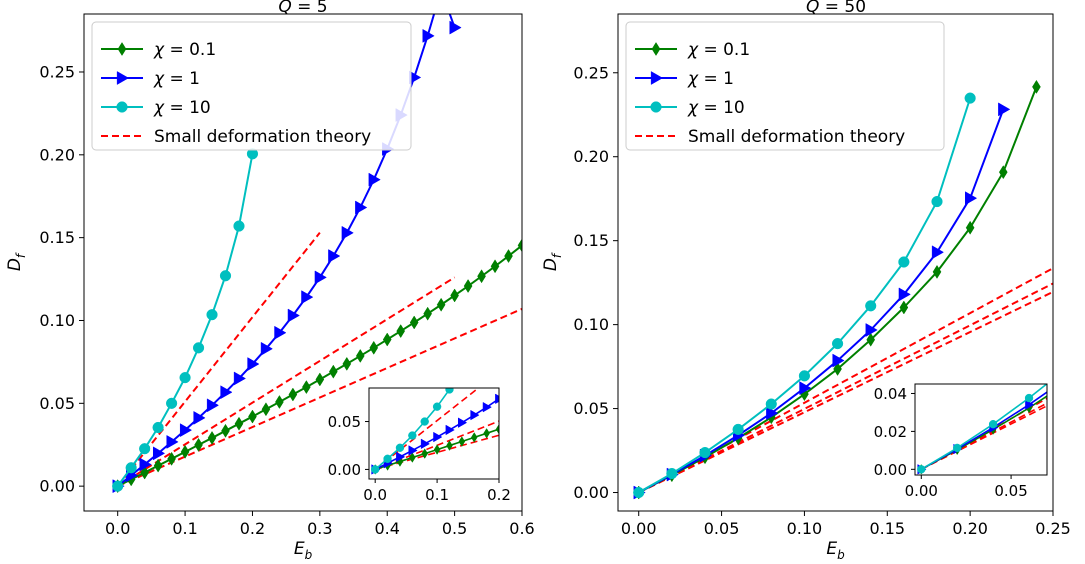  I want to click on q5-series-2-marks, so click(185, 320).